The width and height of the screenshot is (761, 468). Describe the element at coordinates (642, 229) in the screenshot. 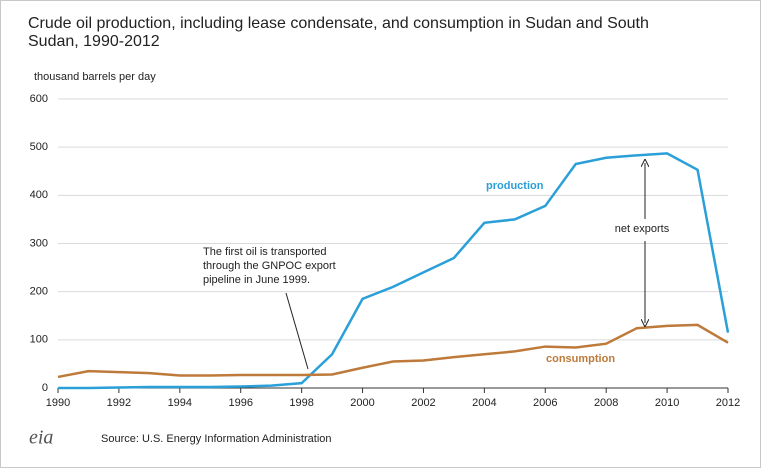

I see `annotation: net exports` at that location.